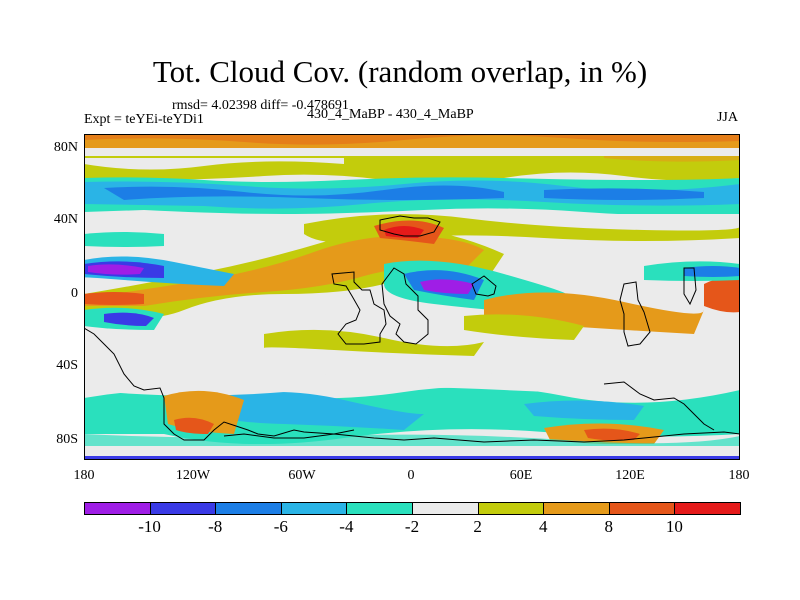 Image resolution: width=800 pixels, height=600 pixels. I want to click on x-tick-180e: 180, so click(739, 475).